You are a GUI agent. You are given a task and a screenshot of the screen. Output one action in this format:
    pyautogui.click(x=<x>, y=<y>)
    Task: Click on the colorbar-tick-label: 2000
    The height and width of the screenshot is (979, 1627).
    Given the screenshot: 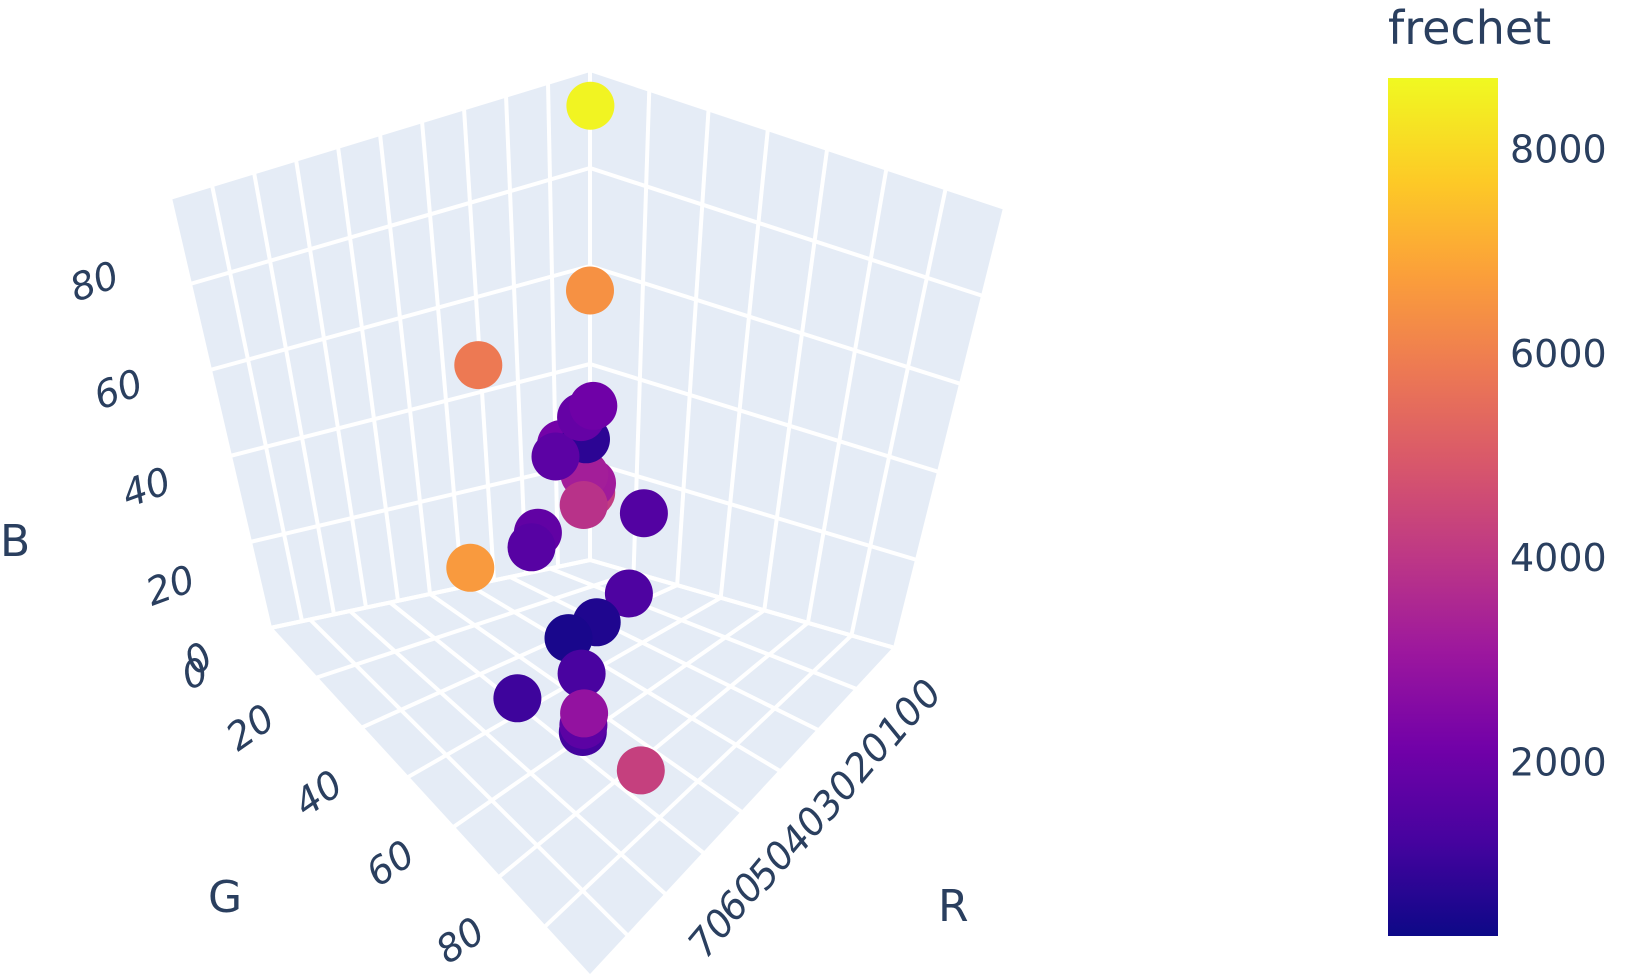 What is the action you would take?
    pyautogui.click(x=1558, y=762)
    